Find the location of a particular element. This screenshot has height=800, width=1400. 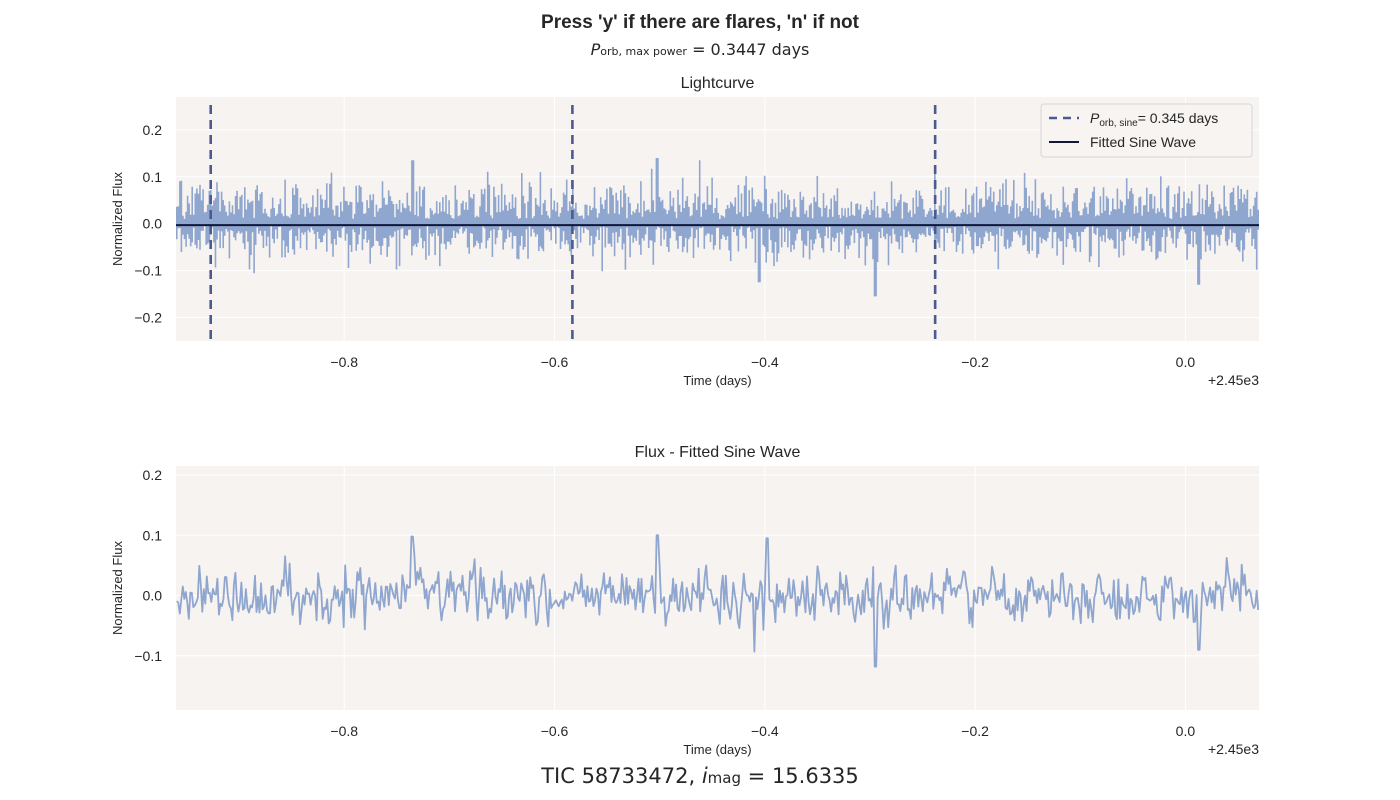

lightcurve-x-axis-label: Time (days) is located at coordinates (717, 380).